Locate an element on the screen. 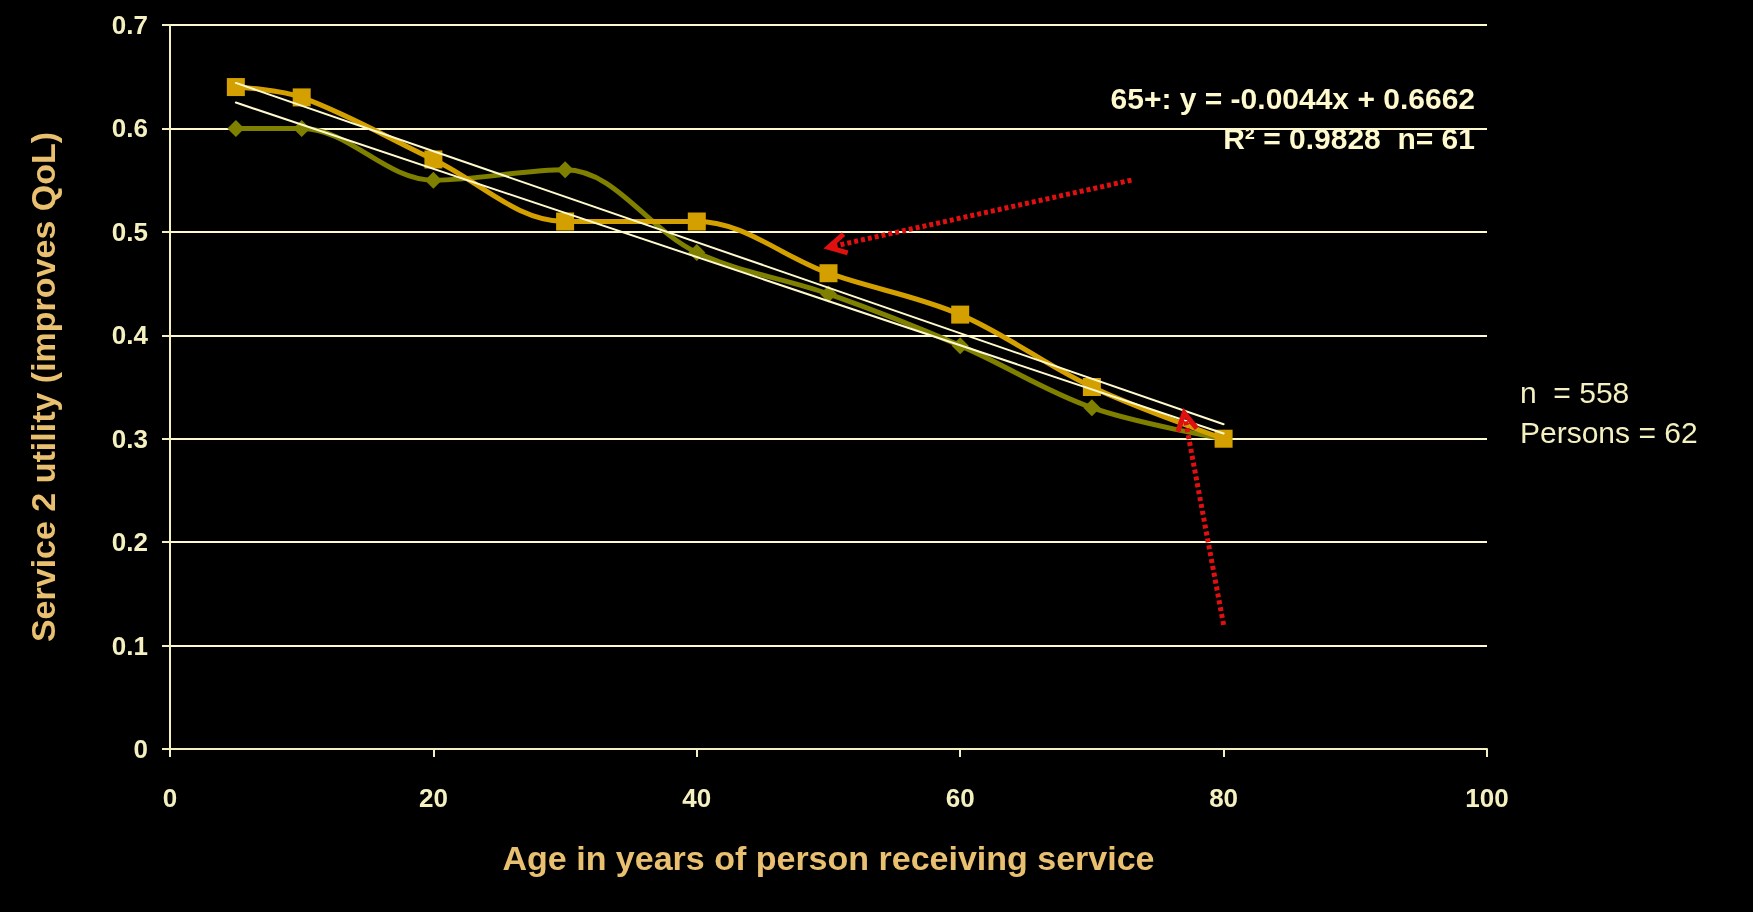 The height and width of the screenshot is (912, 1753). y-tick-label: 0.3 is located at coordinates (129, 438).